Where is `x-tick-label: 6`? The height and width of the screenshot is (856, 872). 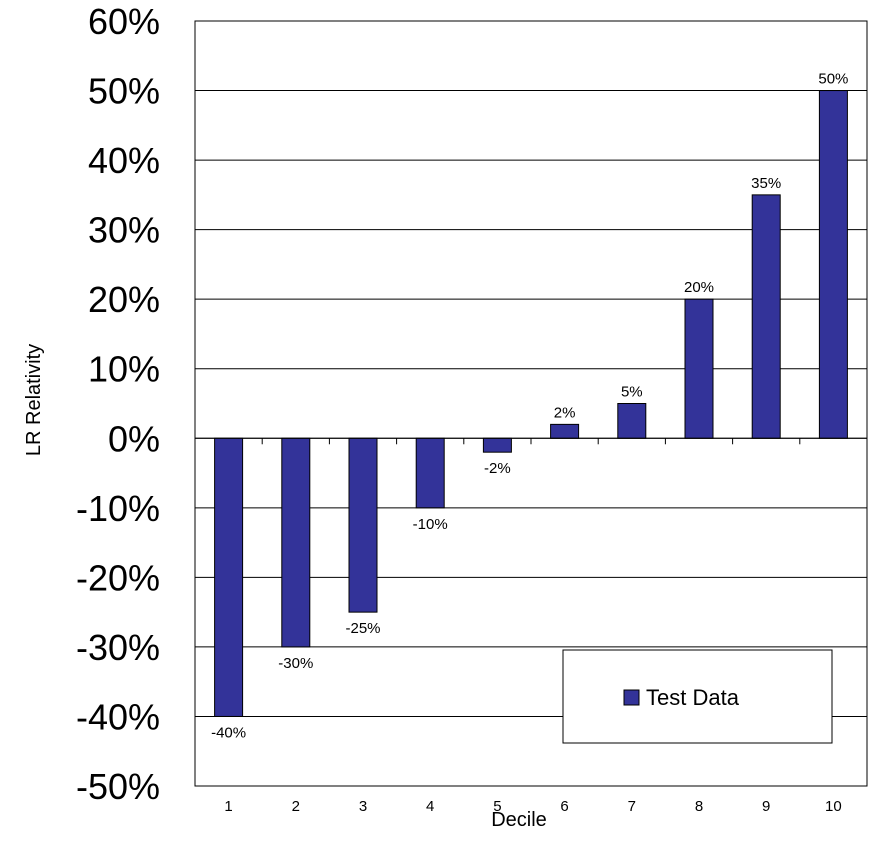 x-tick-label: 6 is located at coordinates (564, 806).